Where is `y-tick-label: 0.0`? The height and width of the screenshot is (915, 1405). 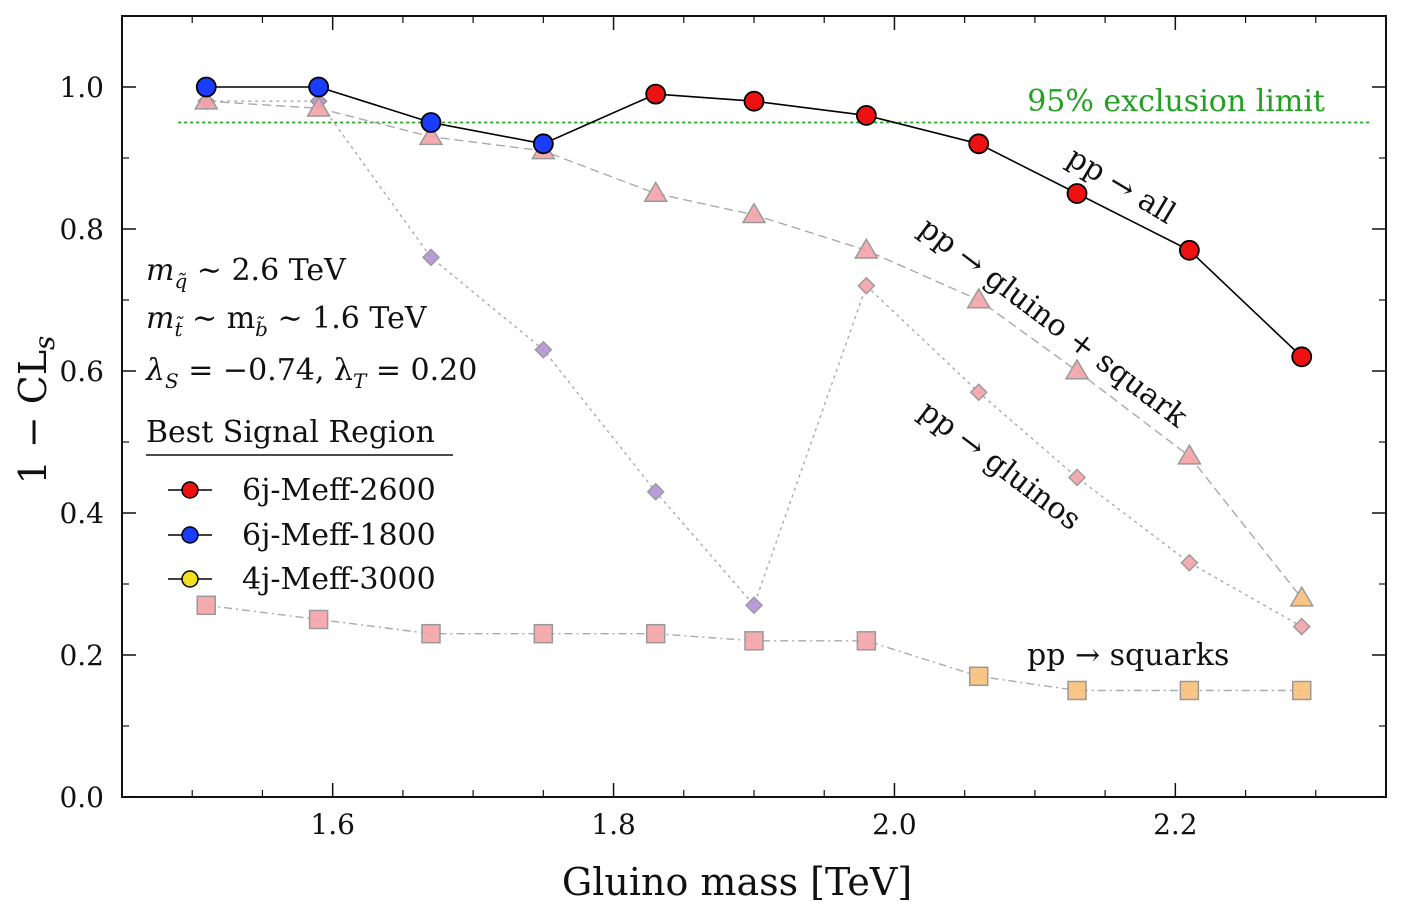
y-tick-label: 0.0 is located at coordinates (81, 797).